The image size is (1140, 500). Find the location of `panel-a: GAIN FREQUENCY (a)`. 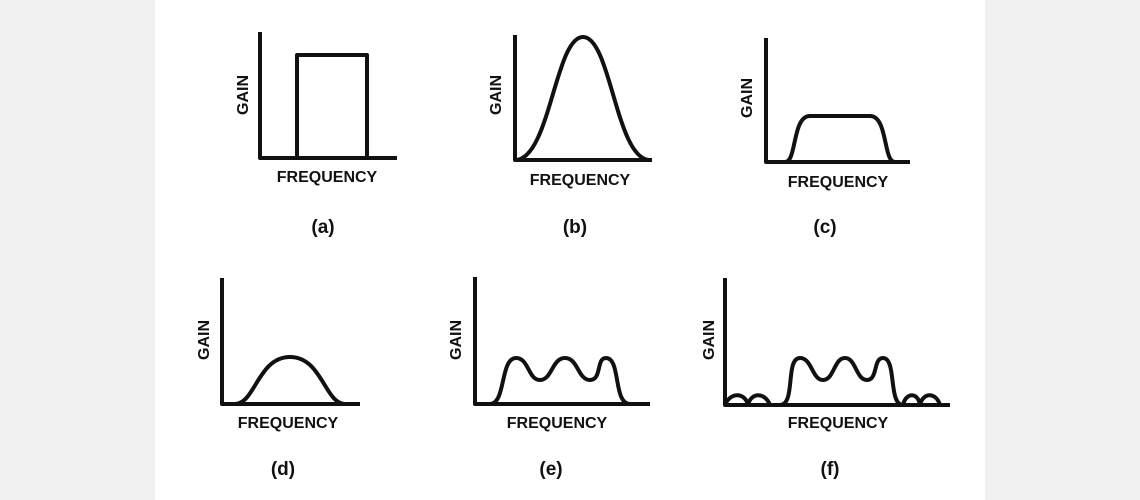

panel-a: GAIN FREQUENCY (a) is located at coordinates (316, 135).